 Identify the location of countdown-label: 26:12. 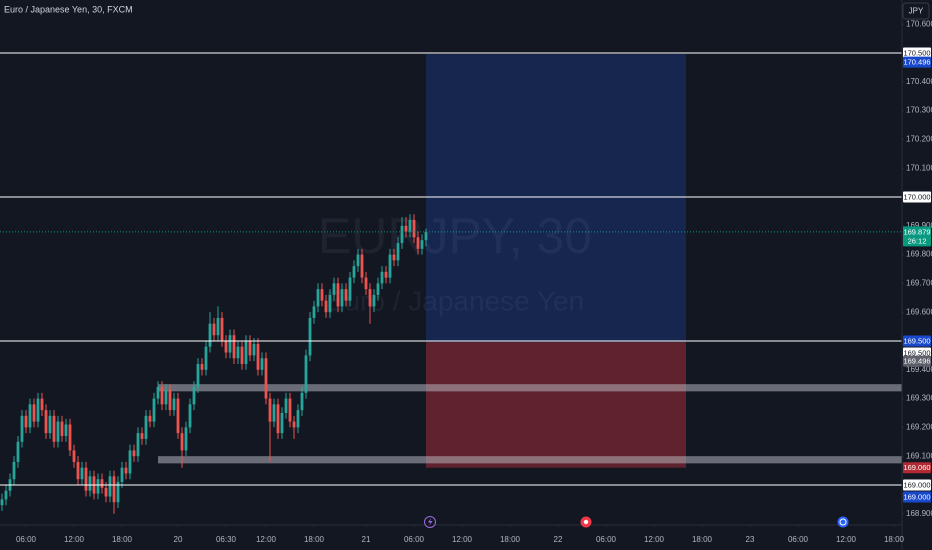
(917, 240).